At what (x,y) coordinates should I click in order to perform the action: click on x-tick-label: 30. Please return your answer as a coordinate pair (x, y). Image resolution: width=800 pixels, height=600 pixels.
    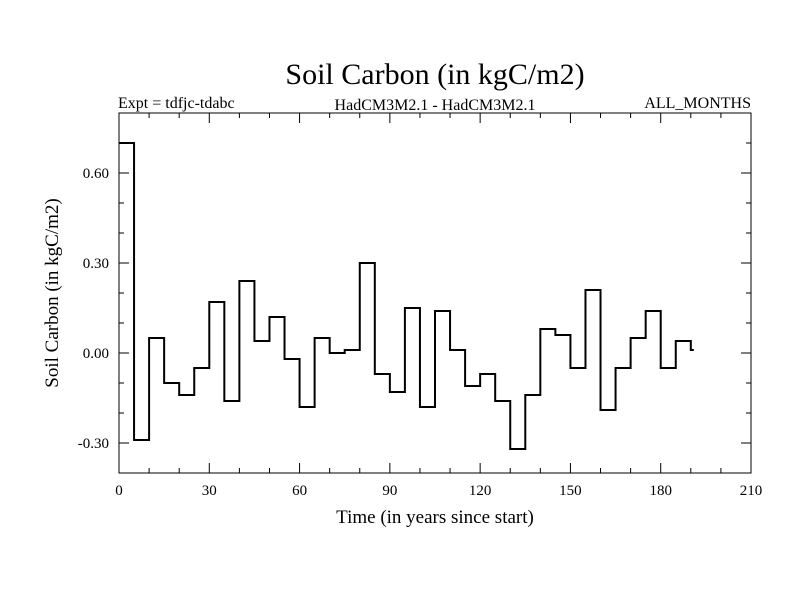
    Looking at the image, I should click on (209, 491).